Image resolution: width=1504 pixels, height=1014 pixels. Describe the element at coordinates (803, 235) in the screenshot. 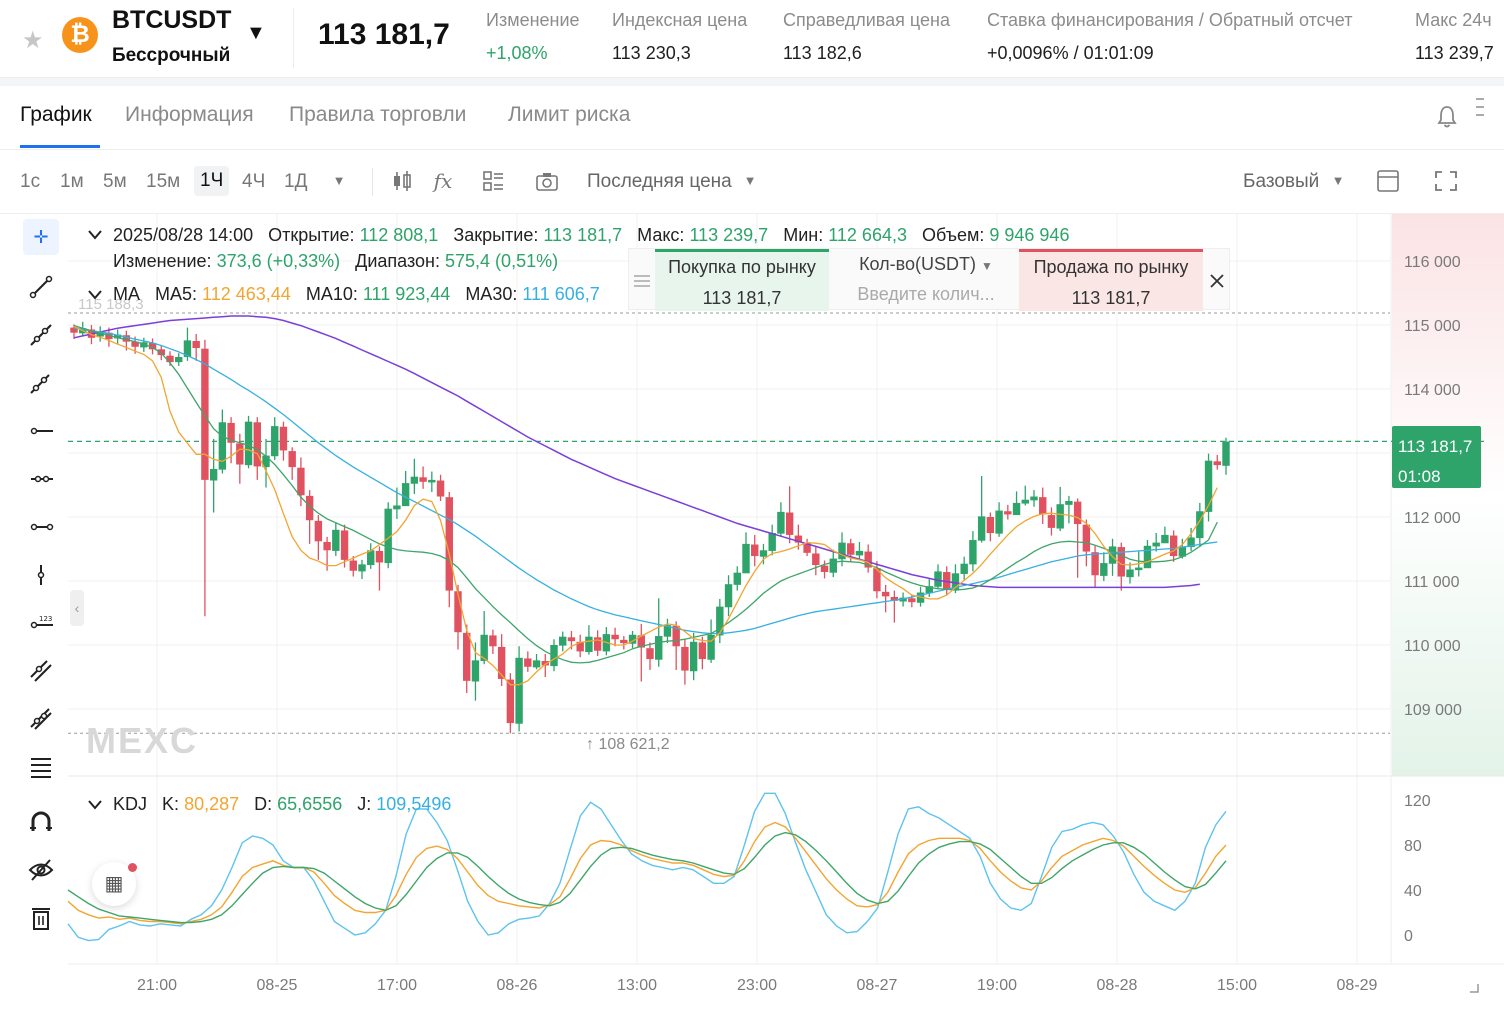

I see `legend-low-label: Мин:` at that location.